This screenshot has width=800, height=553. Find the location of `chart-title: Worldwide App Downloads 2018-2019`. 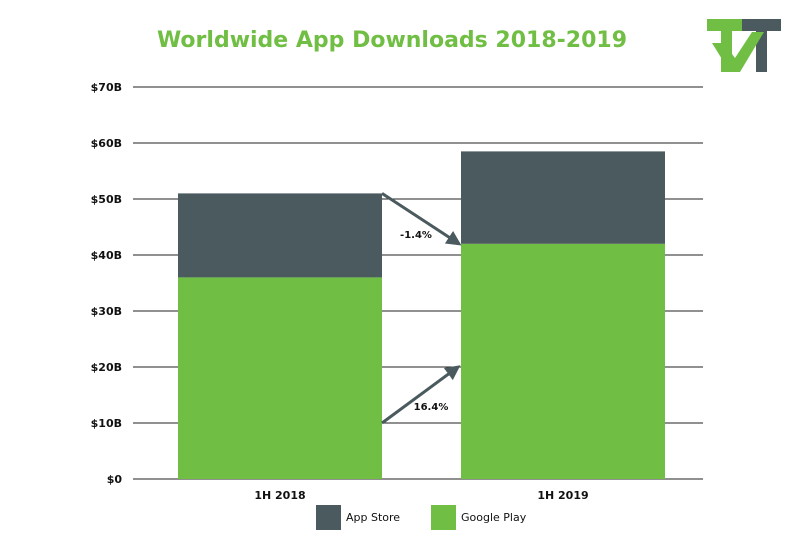

chart-title: Worldwide App Downloads 2018-2019 is located at coordinates (392, 40).